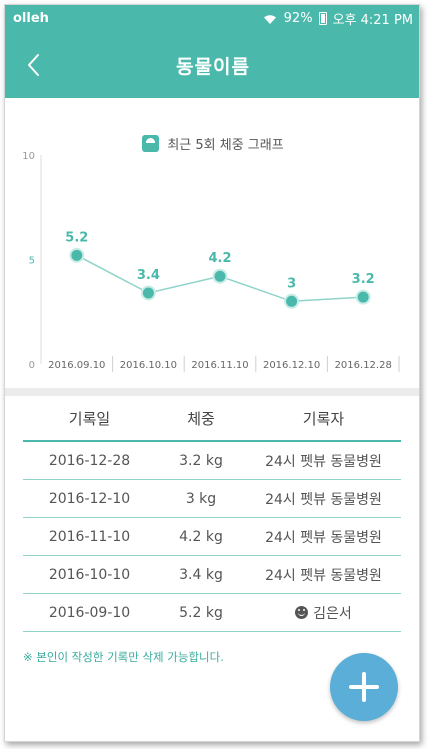  I want to click on chart-title: 최근 5회 체중 그래프, so click(225, 145).